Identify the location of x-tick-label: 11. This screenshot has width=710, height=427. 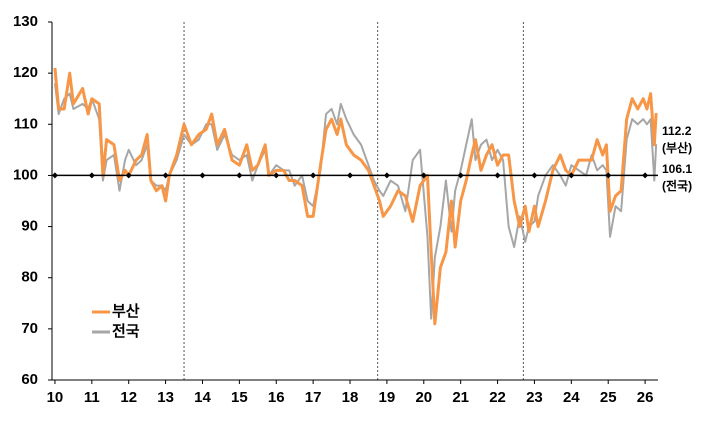
(92, 397).